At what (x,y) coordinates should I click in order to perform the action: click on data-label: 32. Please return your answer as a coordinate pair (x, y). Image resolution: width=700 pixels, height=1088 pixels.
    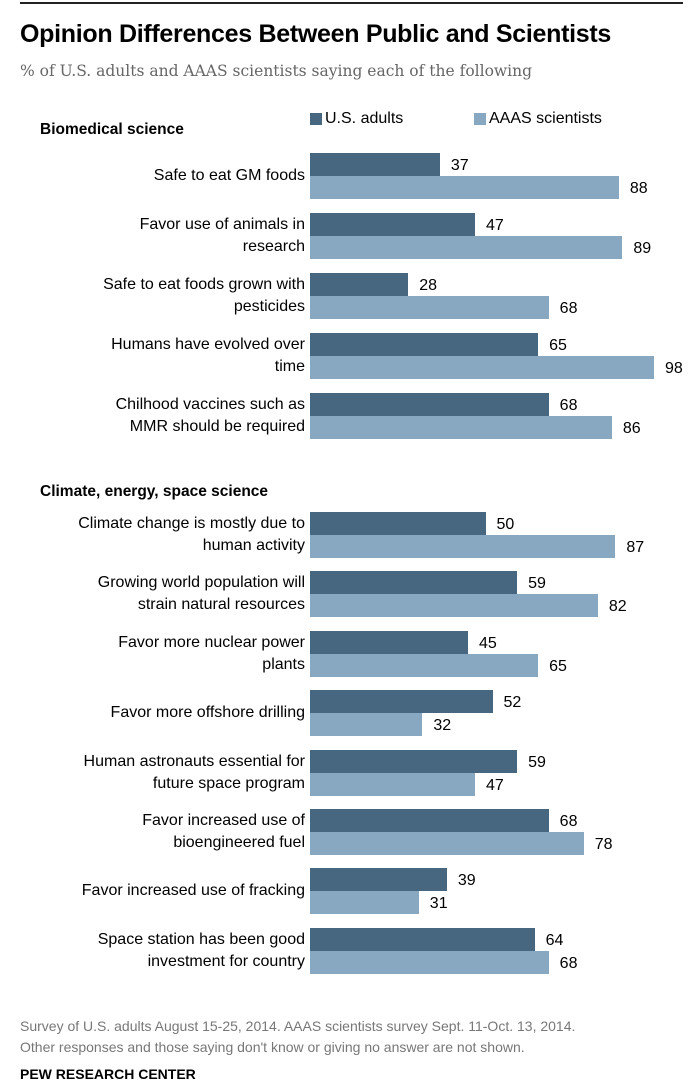
    Looking at the image, I should click on (442, 726).